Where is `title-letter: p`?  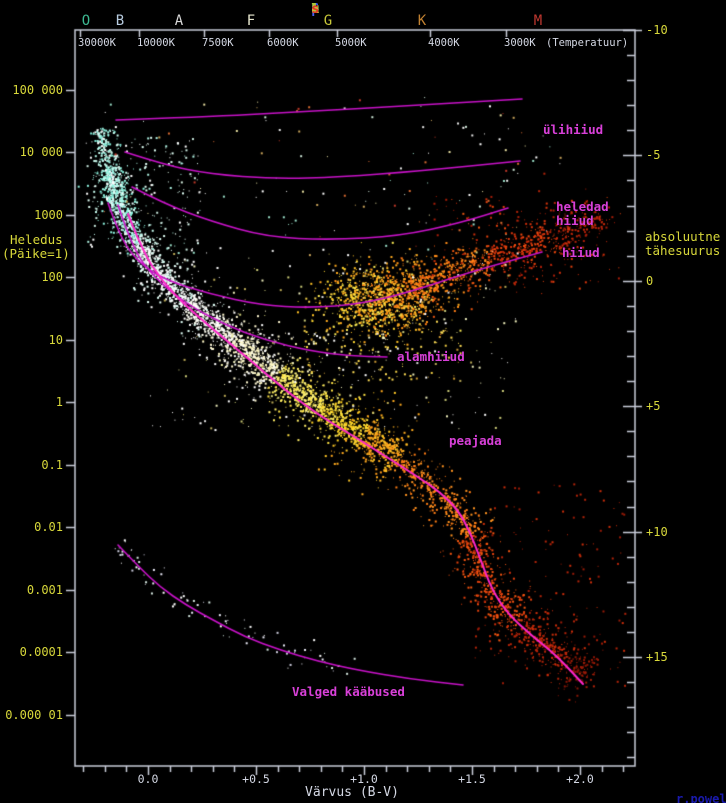
title-letter: p is located at coordinates (315, 9).